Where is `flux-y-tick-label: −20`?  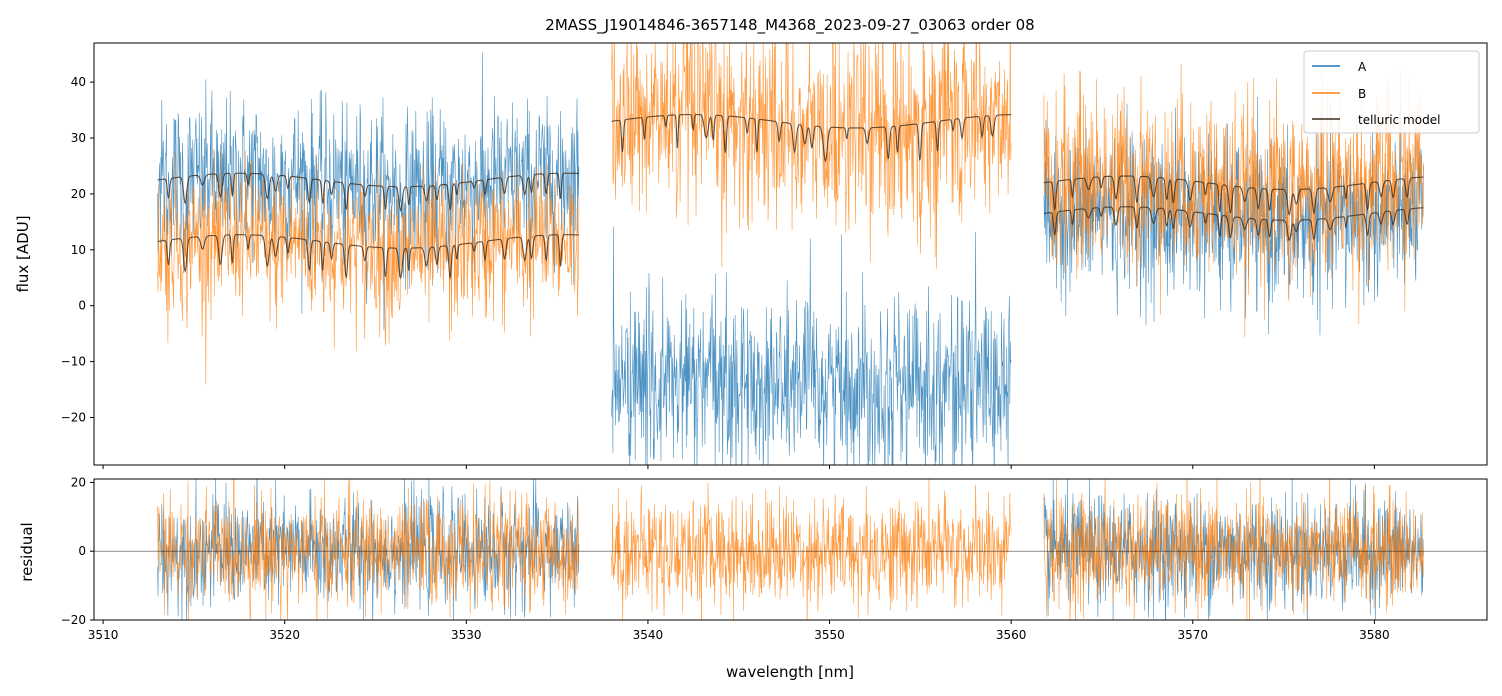 flux-y-tick-label: −20 is located at coordinates (73, 417).